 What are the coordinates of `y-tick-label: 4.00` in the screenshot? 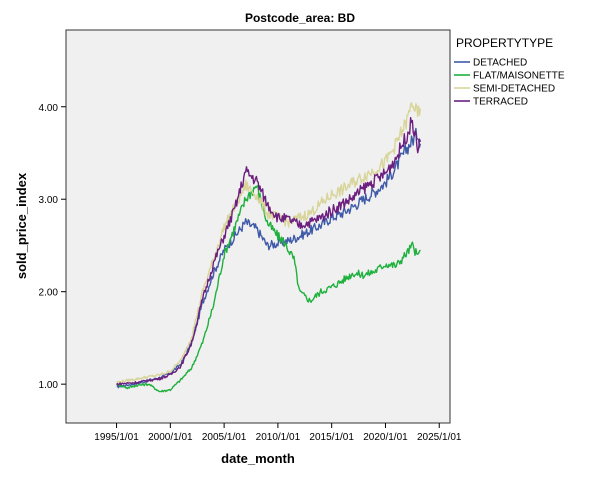 It's located at (49, 108).